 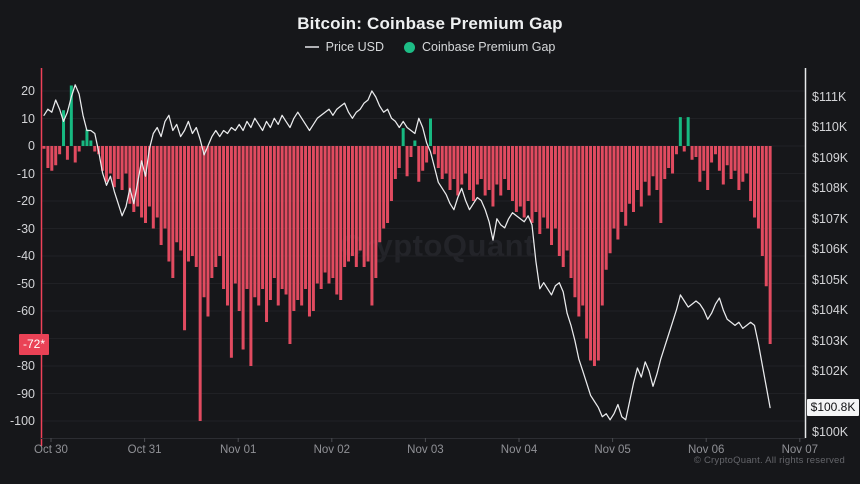 I want to click on legend-item-gap: Coinbase Premium Gap, so click(x=479, y=47).